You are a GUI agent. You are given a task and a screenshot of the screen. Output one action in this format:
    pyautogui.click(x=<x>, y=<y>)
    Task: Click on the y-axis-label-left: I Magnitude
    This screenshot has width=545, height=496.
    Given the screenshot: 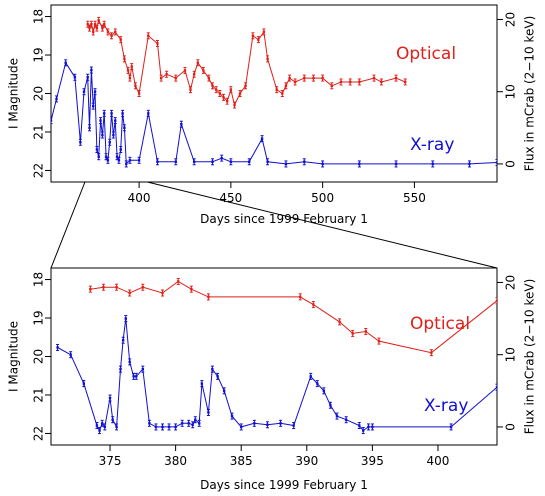 What is the action you would take?
    pyautogui.click(x=14, y=356)
    